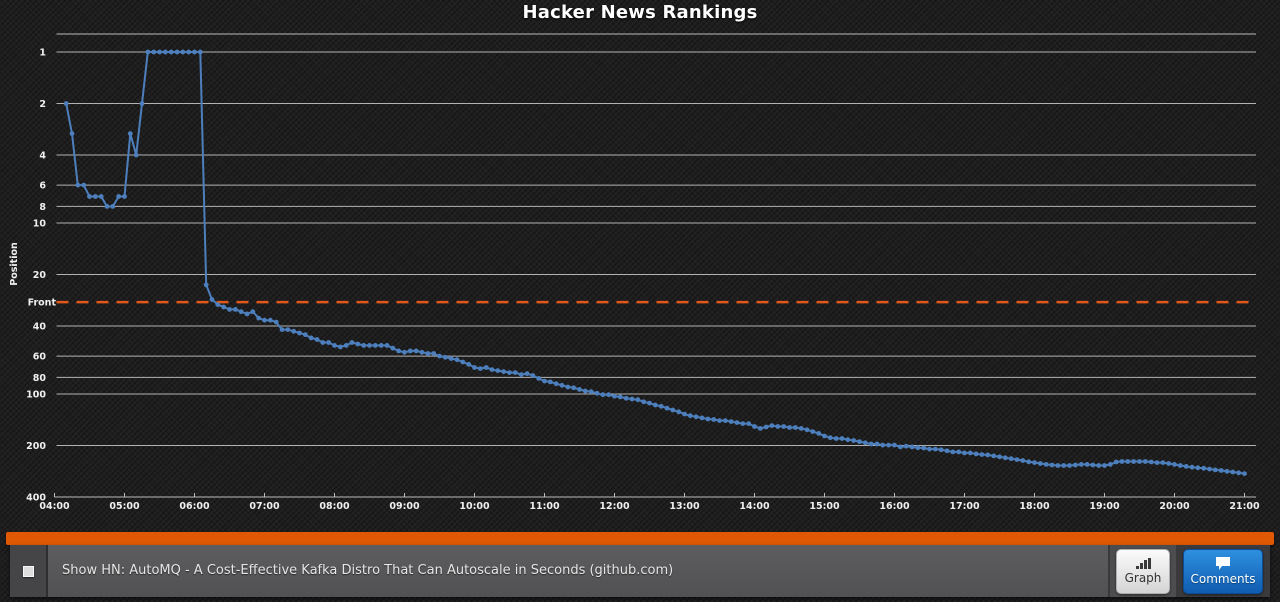  I want to click on checkbox-cell, so click(29, 571).